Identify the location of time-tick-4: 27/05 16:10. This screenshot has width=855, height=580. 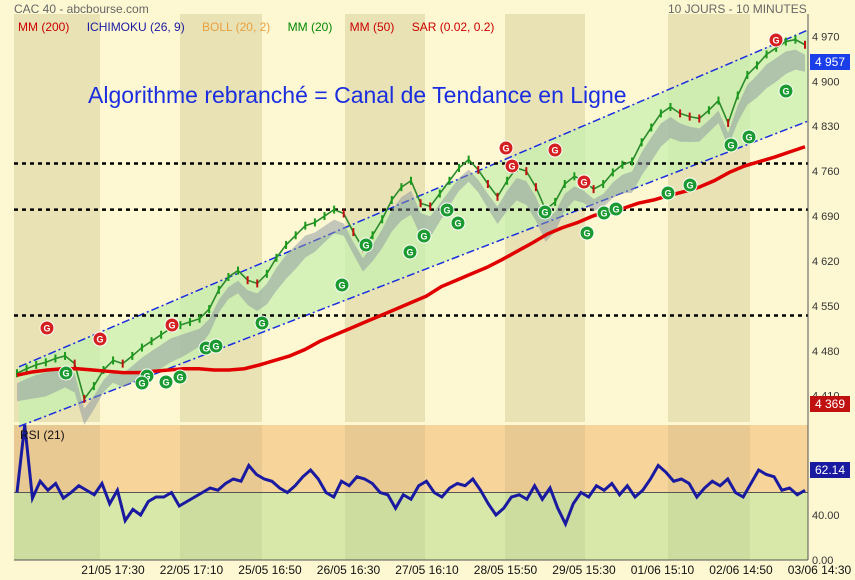
(427, 570).